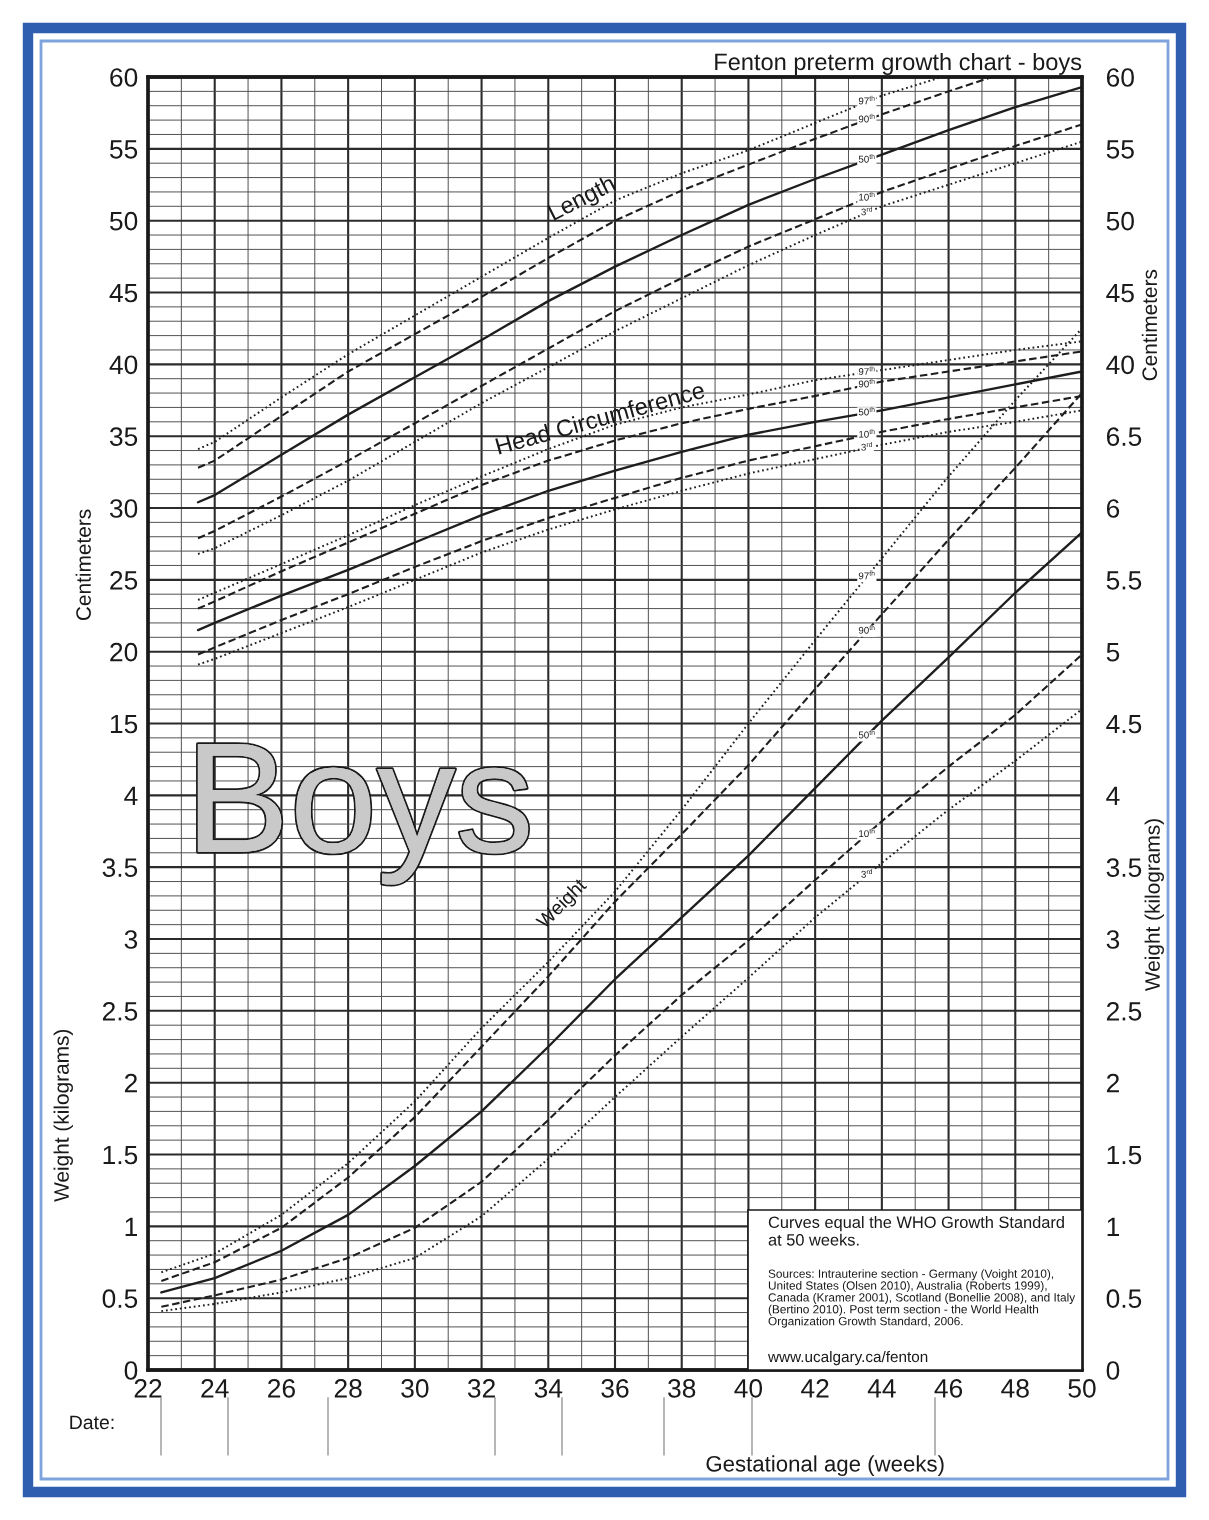 Image resolution: width=1209 pixels, height=1520 pixels. What do you see at coordinates (123, 365) in the screenshot?
I see `y-tick-label: 40` at bounding box center [123, 365].